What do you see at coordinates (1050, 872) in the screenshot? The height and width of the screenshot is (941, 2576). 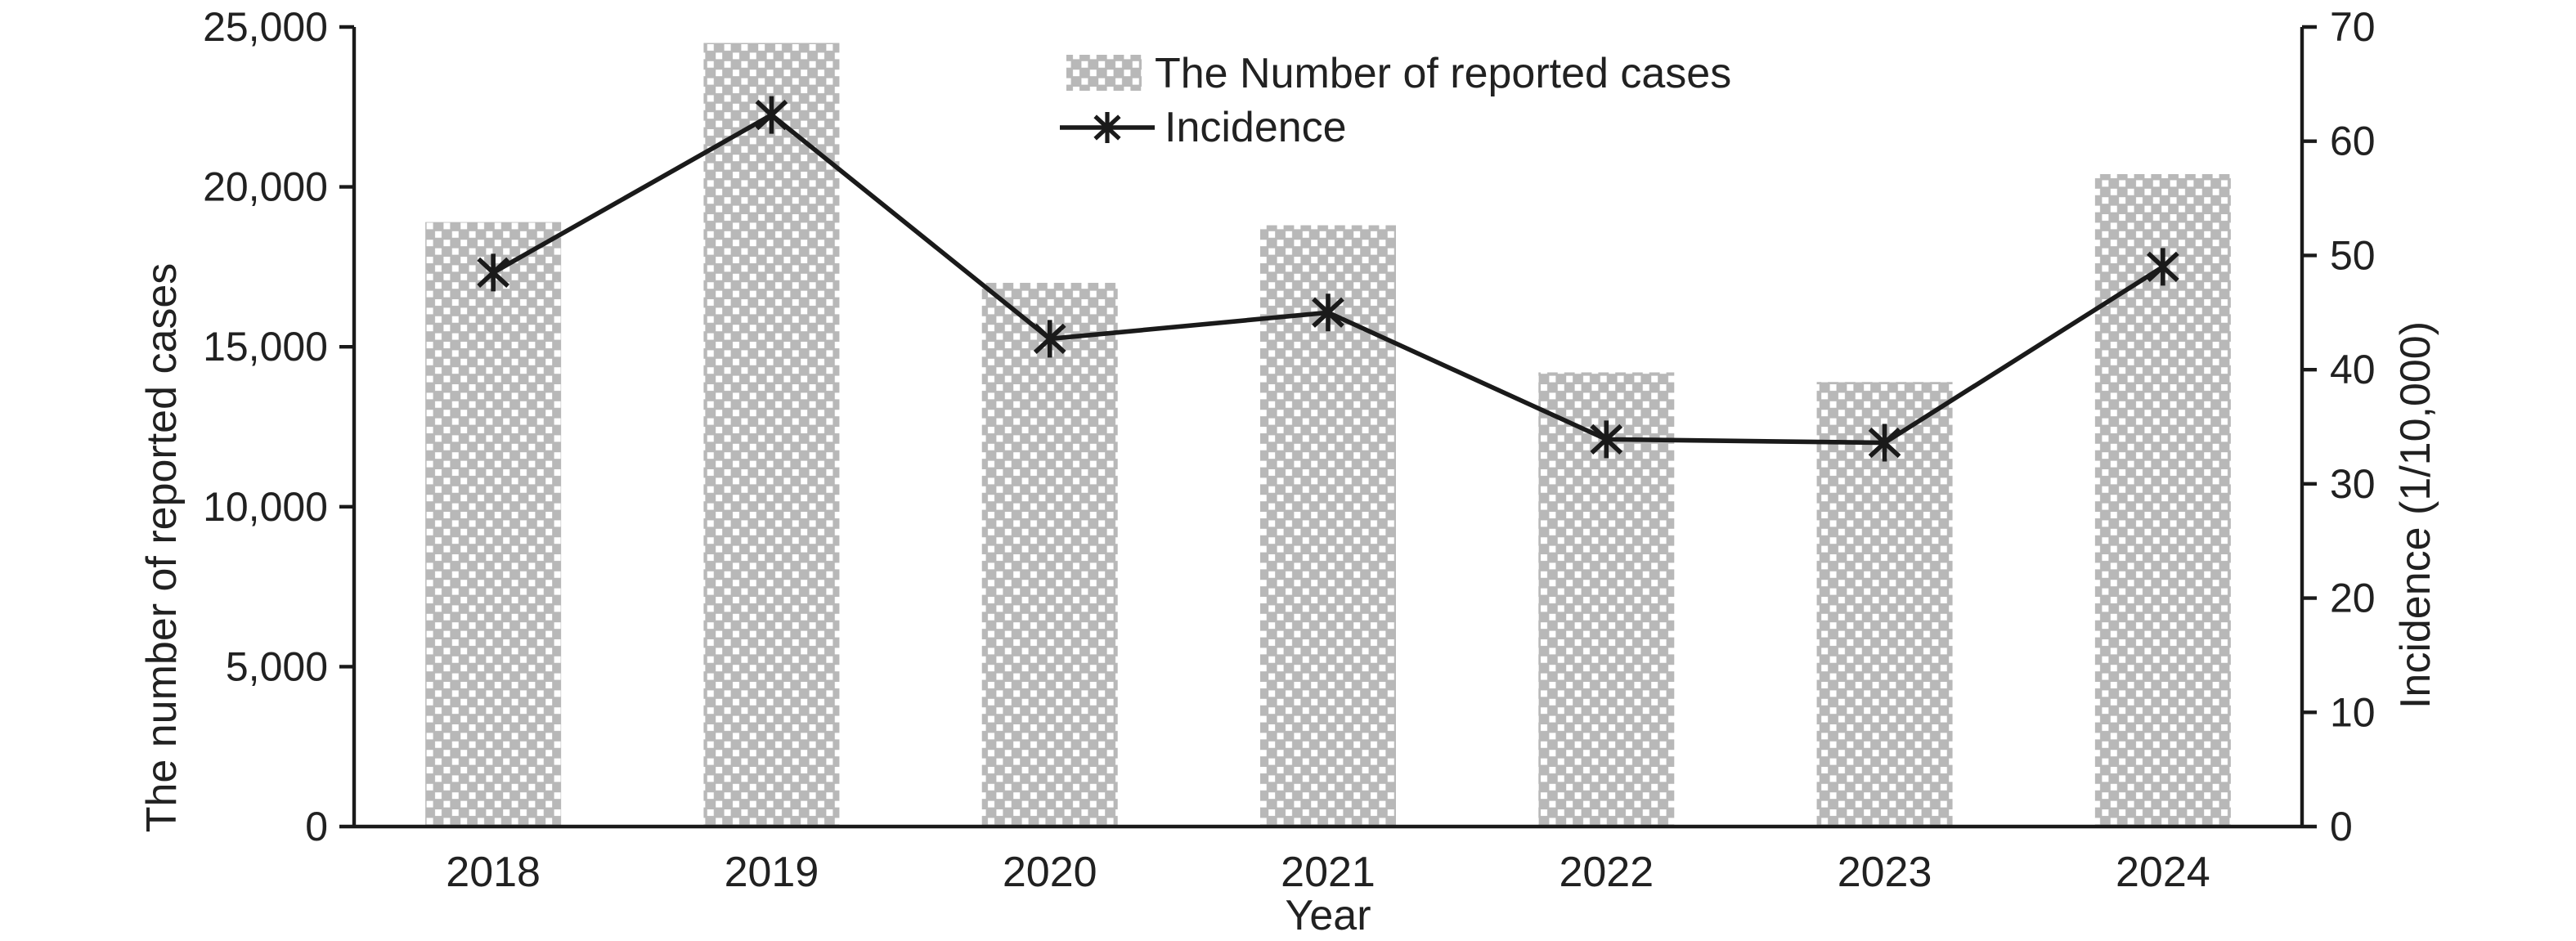 I see `x-tick-label-2020: 2020` at bounding box center [1050, 872].